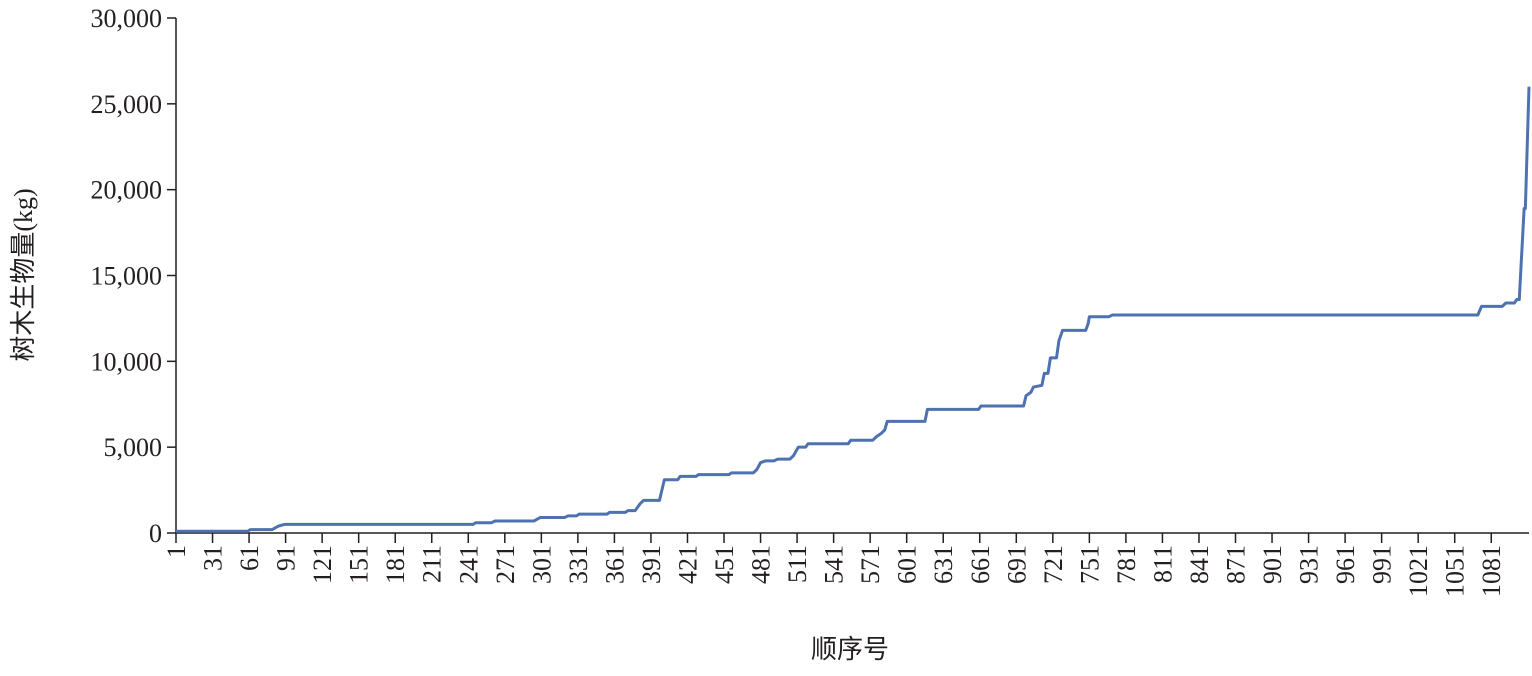 The width and height of the screenshot is (1532, 676). I want to click on x-tick-label: 571, so click(870, 564).